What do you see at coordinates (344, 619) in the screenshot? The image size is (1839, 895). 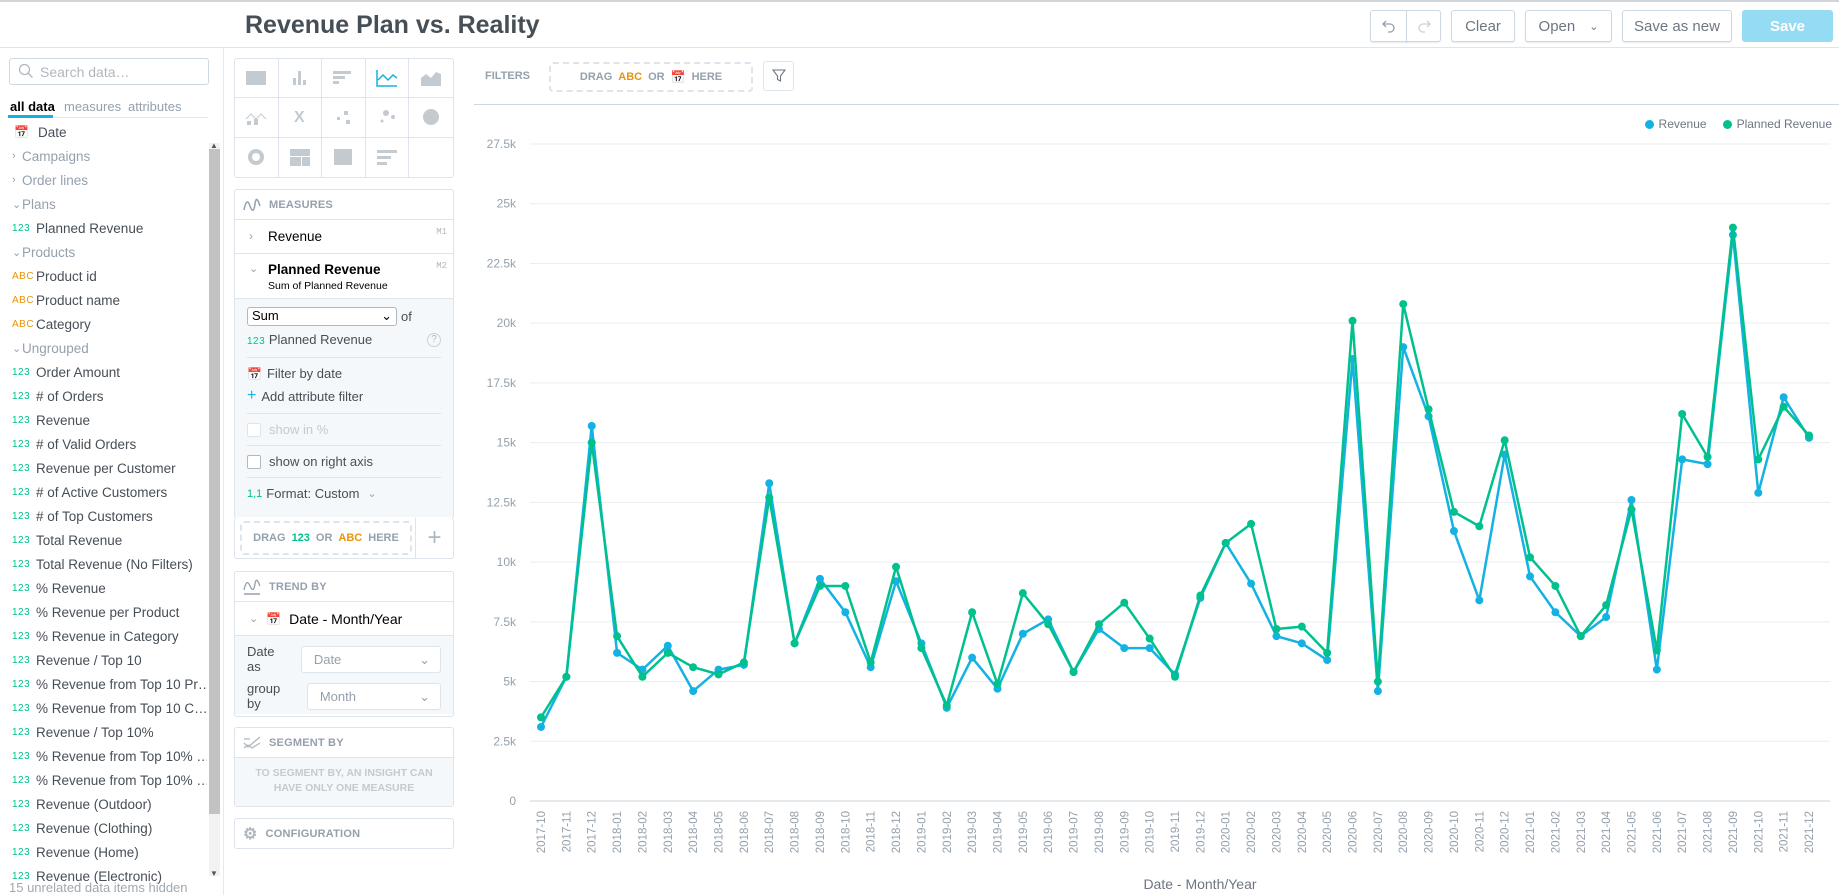 I see `trend-by-item: ⌄ 📅 Date - Month/Year` at bounding box center [344, 619].